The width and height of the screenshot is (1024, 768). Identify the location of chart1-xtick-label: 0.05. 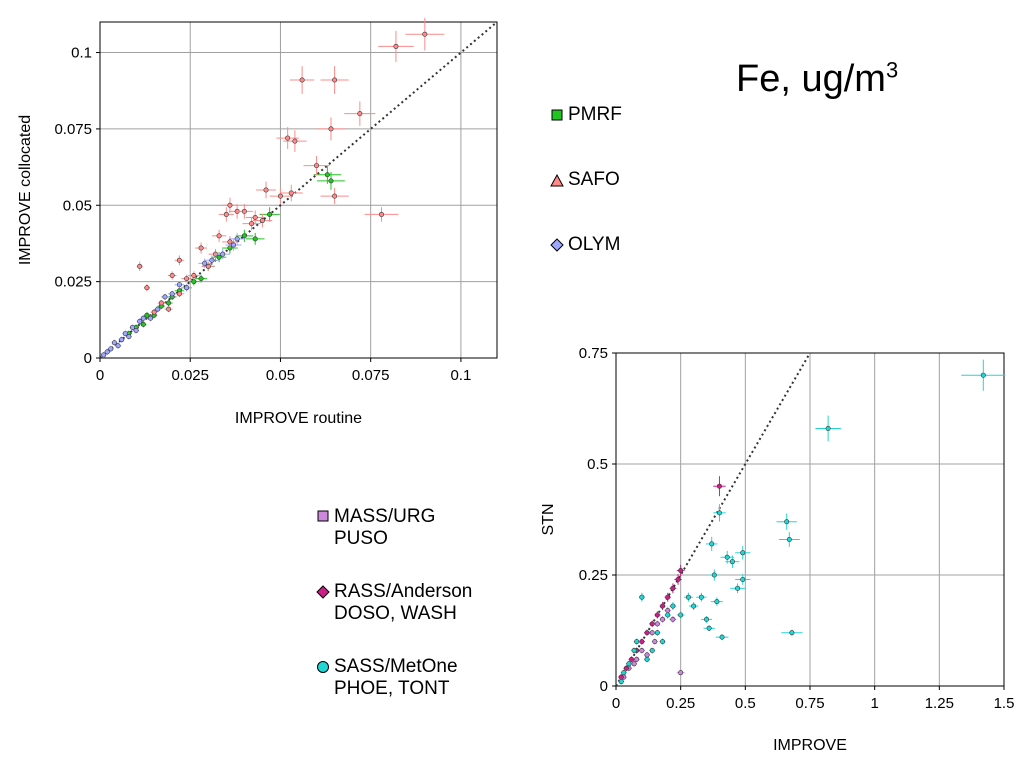
(280, 375).